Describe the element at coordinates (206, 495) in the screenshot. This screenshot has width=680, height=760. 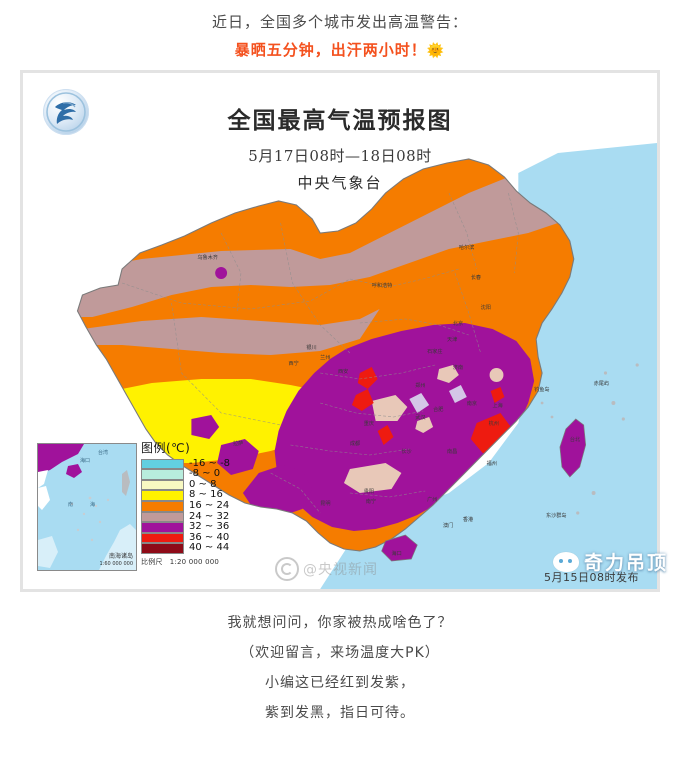
I see `legend-label: 8 ~ 16` at that location.